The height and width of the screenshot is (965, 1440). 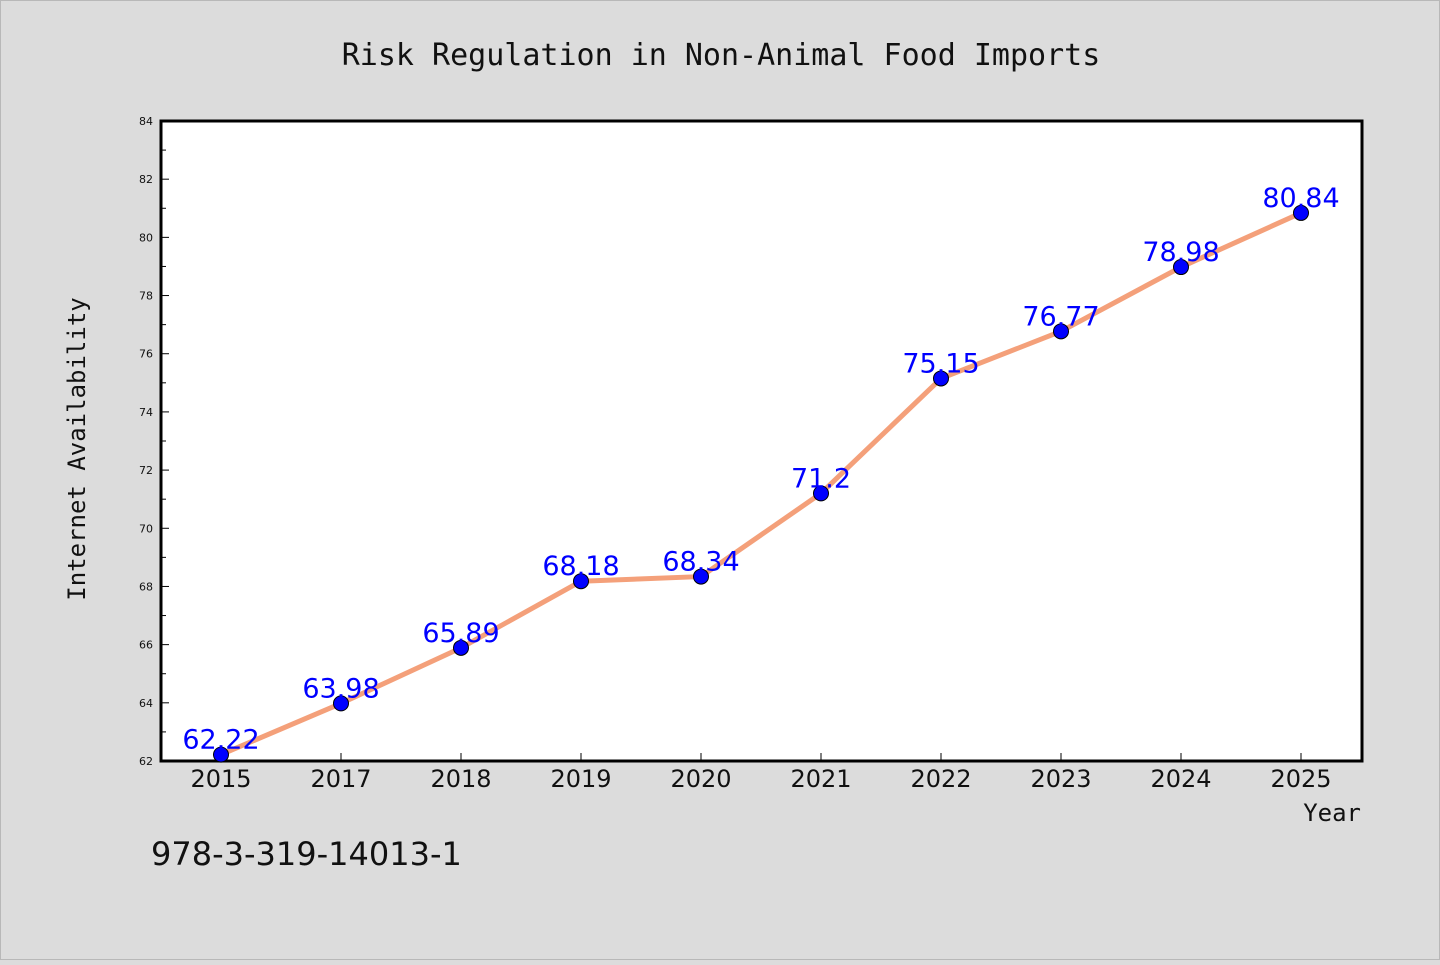 What do you see at coordinates (1300, 779) in the screenshot?
I see `x-tick-label: 2025` at bounding box center [1300, 779].